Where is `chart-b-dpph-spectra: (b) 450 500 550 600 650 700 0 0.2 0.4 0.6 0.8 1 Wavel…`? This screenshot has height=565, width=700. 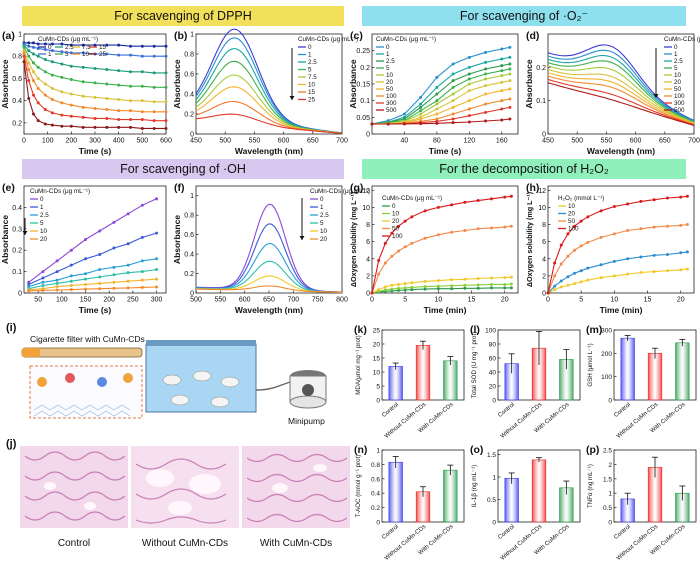
chart-b-dpph-spectra: (b) 450 500 550 600 650 700 0 0.2 0.4 0.6 0.8 1 Wavel… is located at coordinates (265, 92).